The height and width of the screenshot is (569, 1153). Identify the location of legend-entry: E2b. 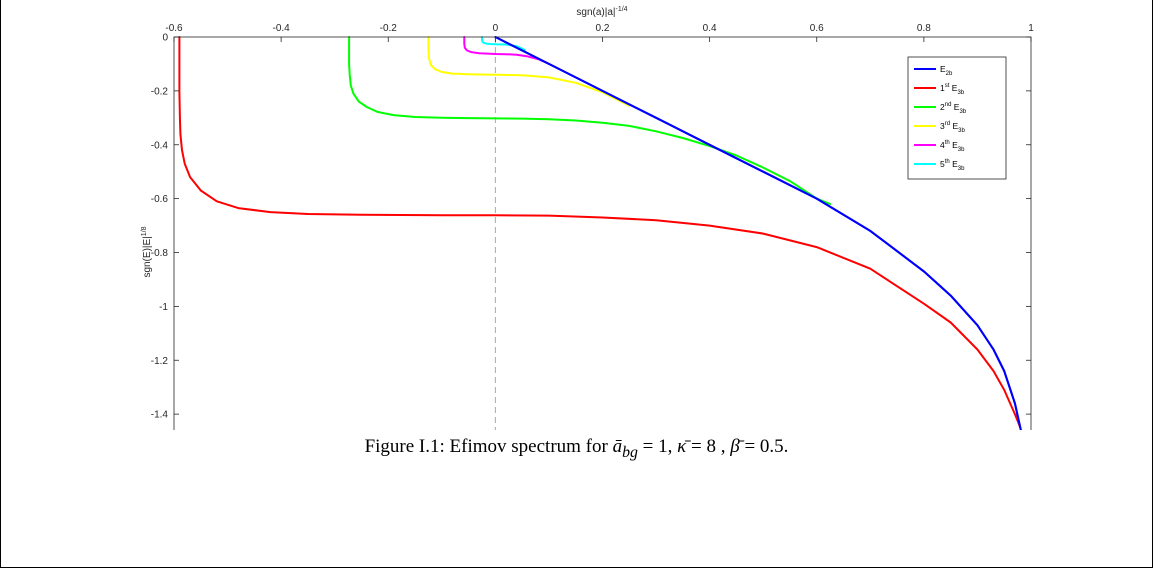
(946, 70).